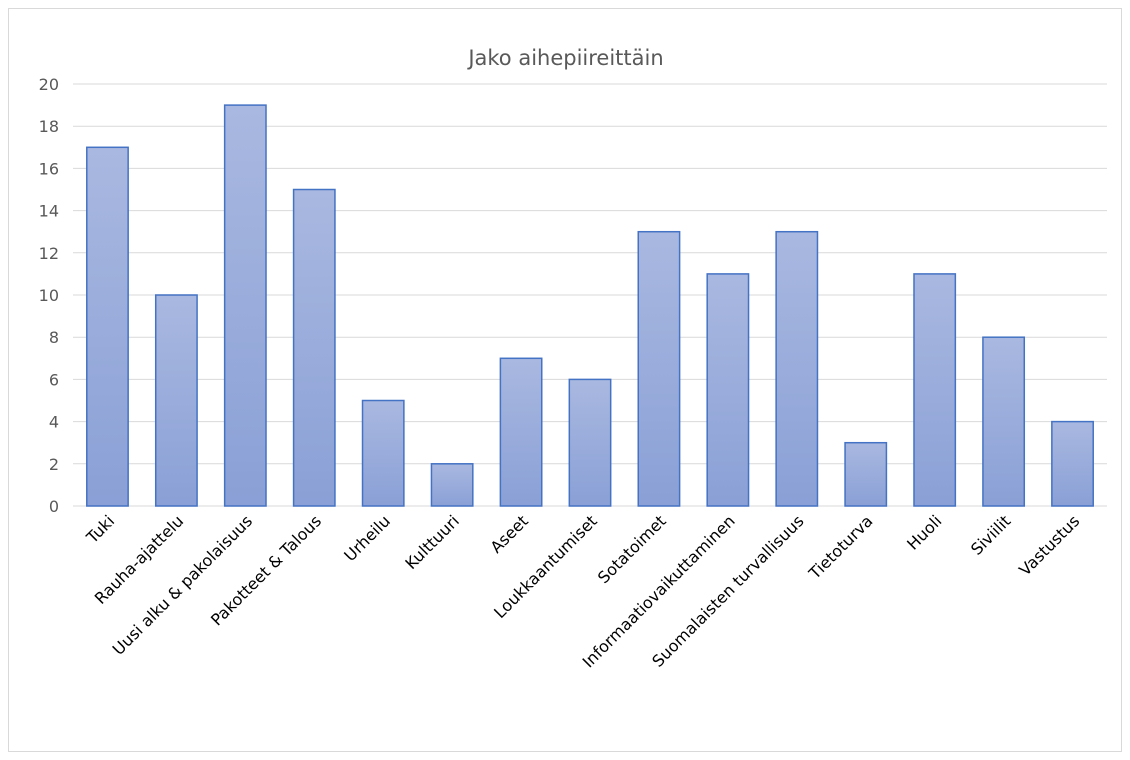 This screenshot has width=1130, height=760. What do you see at coordinates (564, 58) in the screenshot?
I see `chart-title: Jako aihepiireittäin` at bounding box center [564, 58].